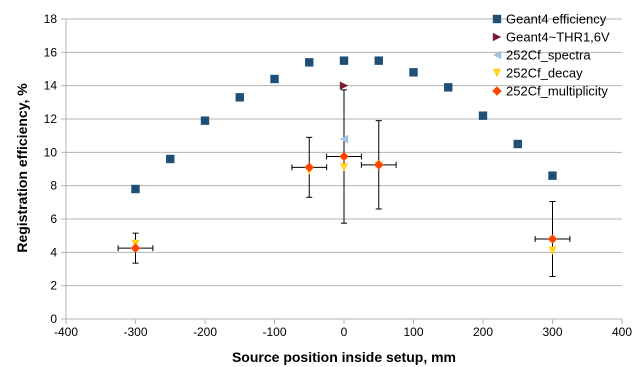 This screenshot has width=642, height=367. I want to click on legend-label: Geant4~THR1,6V, so click(558, 37).